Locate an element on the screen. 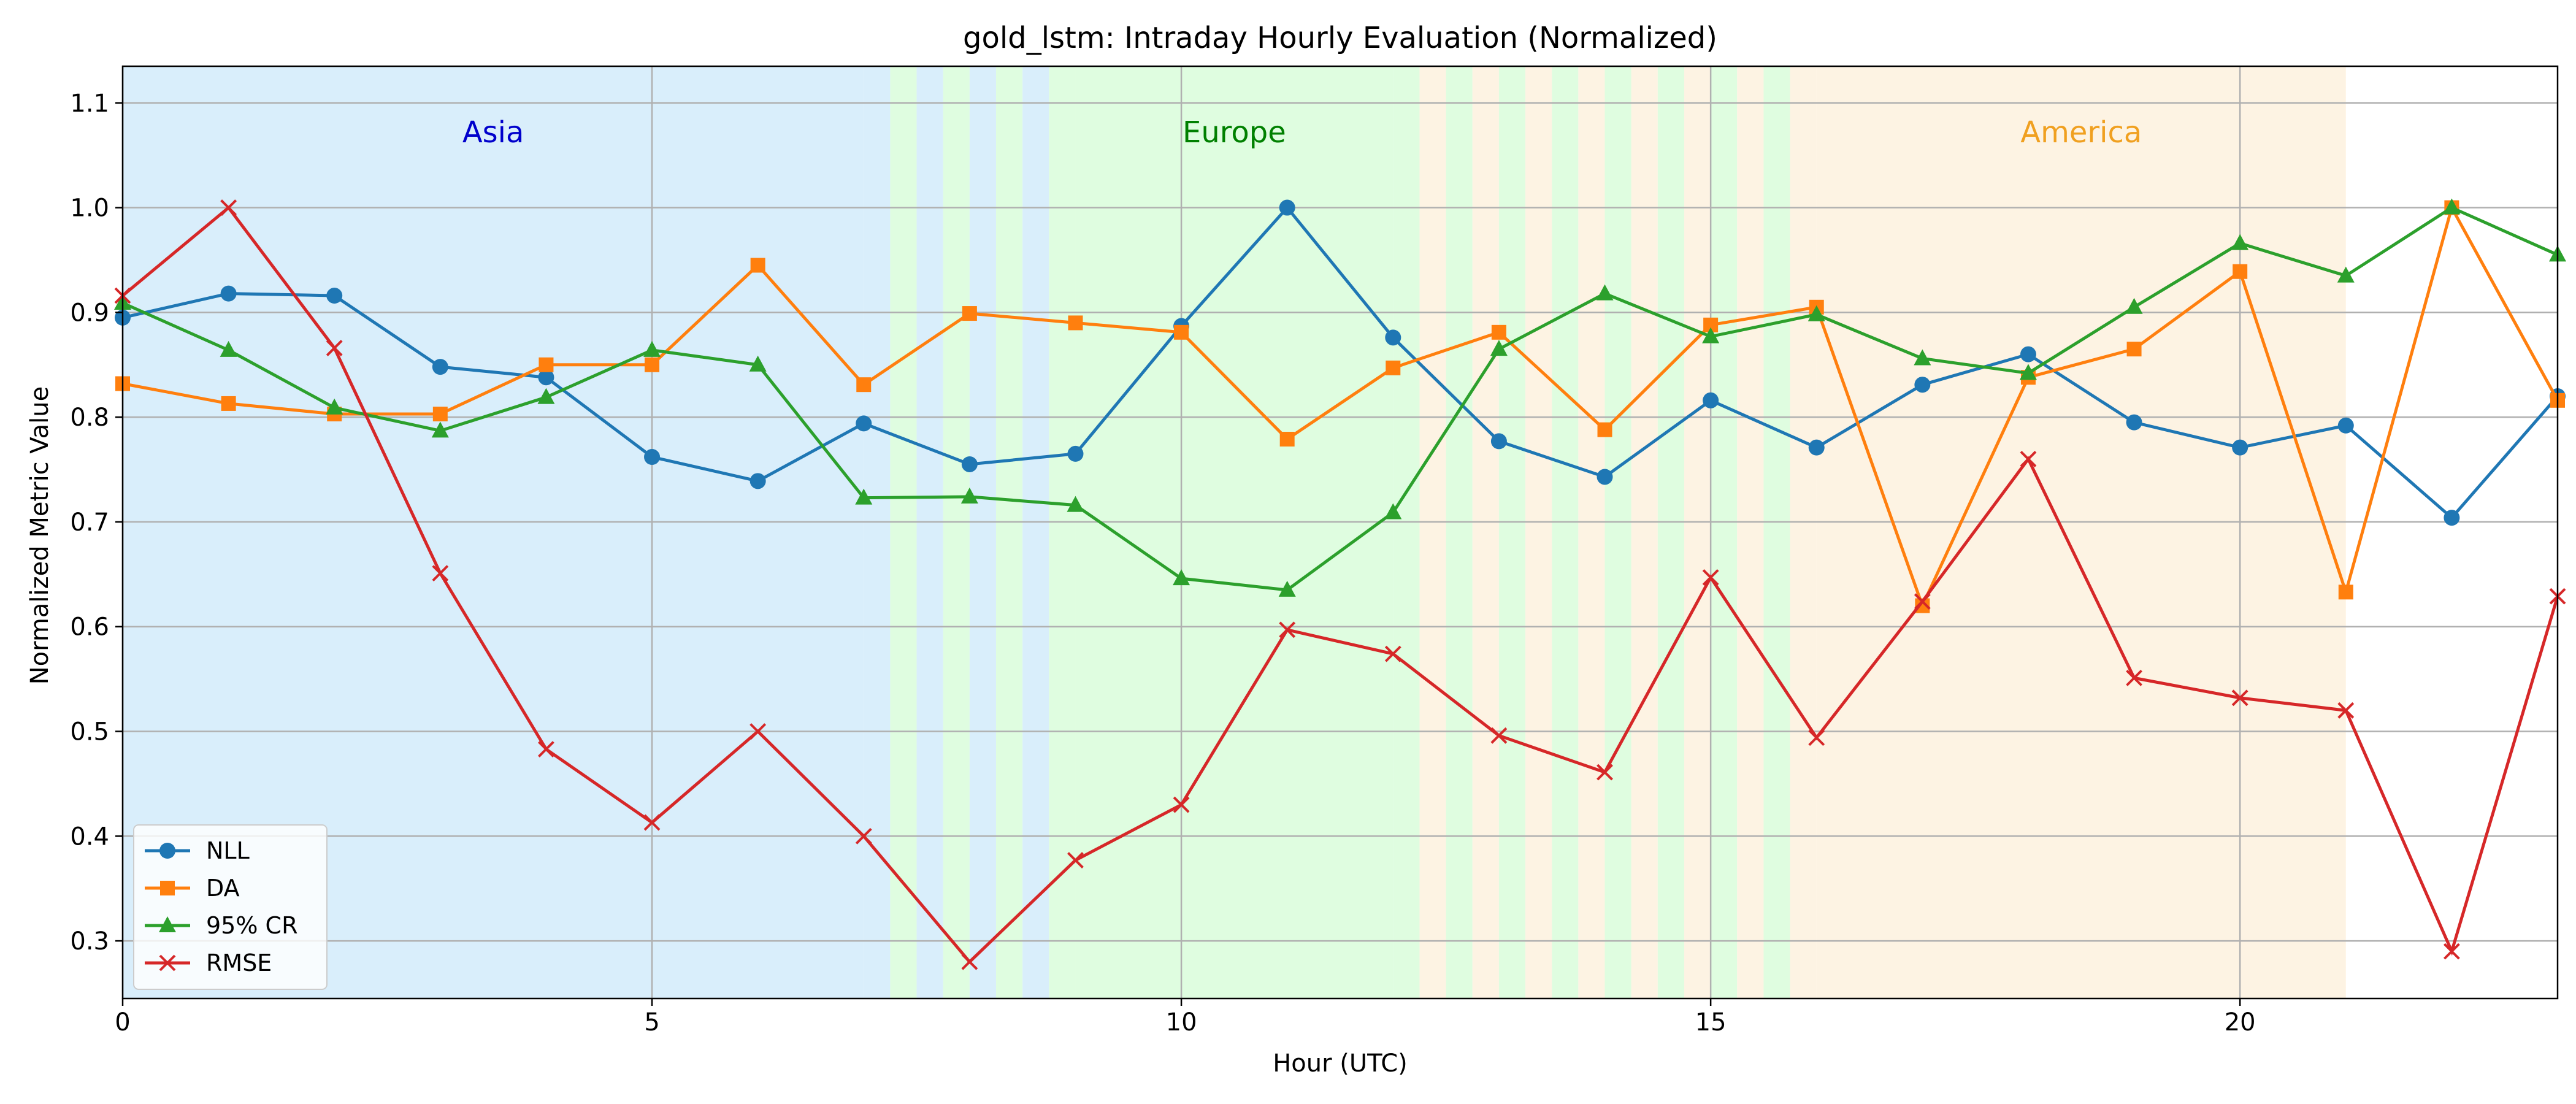 This screenshot has height=1104, width=2576. y-tick-label: 1.0 is located at coordinates (89, 208).